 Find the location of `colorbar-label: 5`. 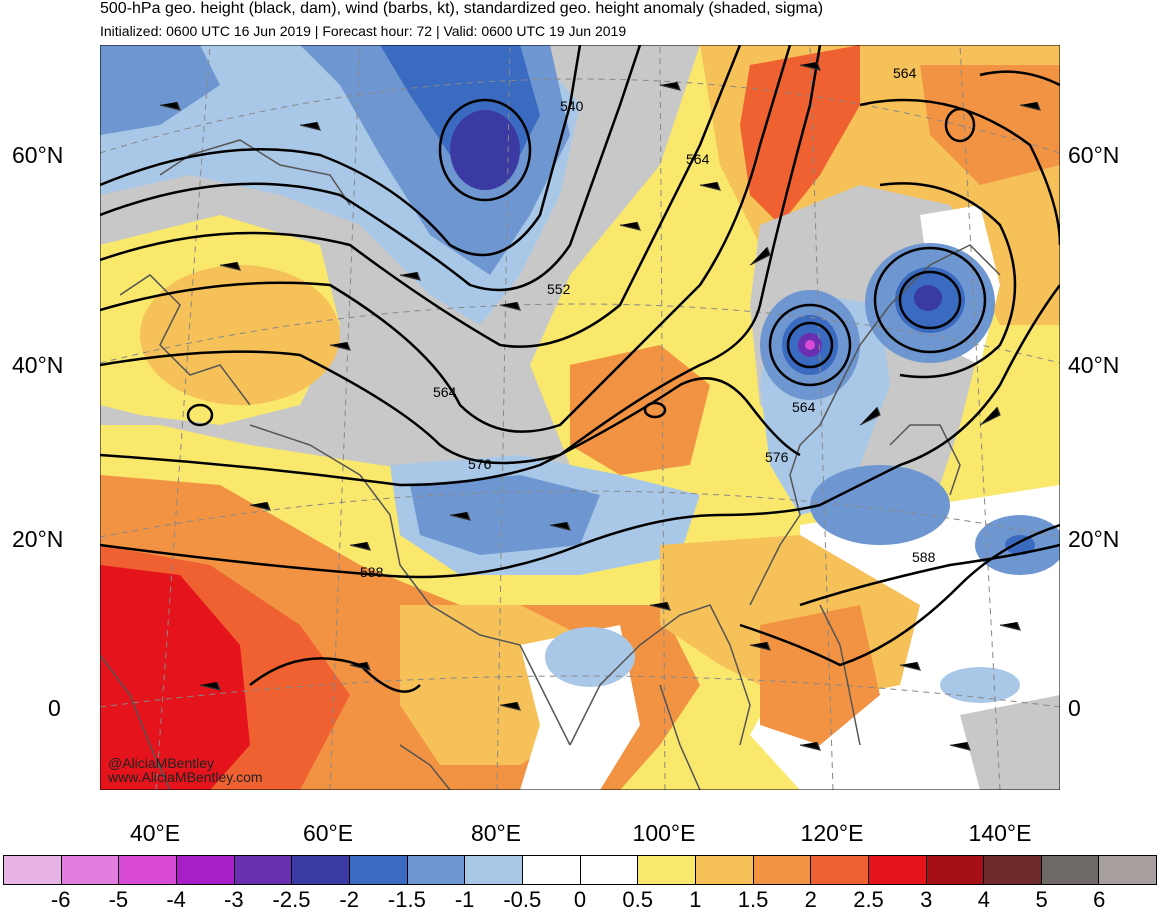

colorbar-label: 5 is located at coordinates (1041, 899).